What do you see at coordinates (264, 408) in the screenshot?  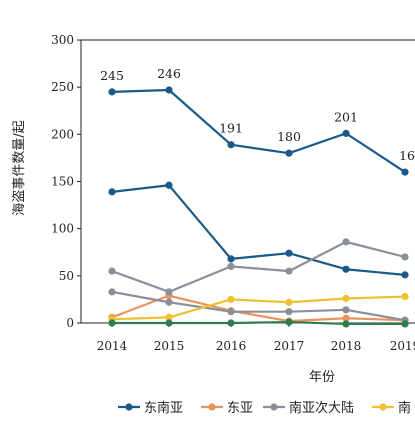 I see `legend: 东南亚 东亚 南亚次大陆 南` at bounding box center [264, 408].